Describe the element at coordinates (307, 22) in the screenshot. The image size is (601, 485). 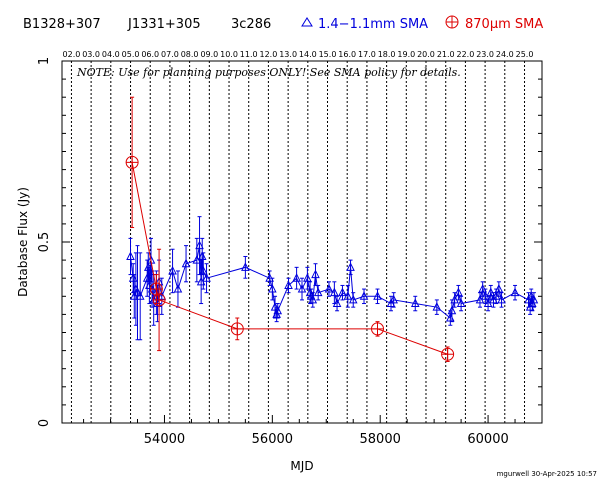
I see `legend-triangle-icon` at that location.